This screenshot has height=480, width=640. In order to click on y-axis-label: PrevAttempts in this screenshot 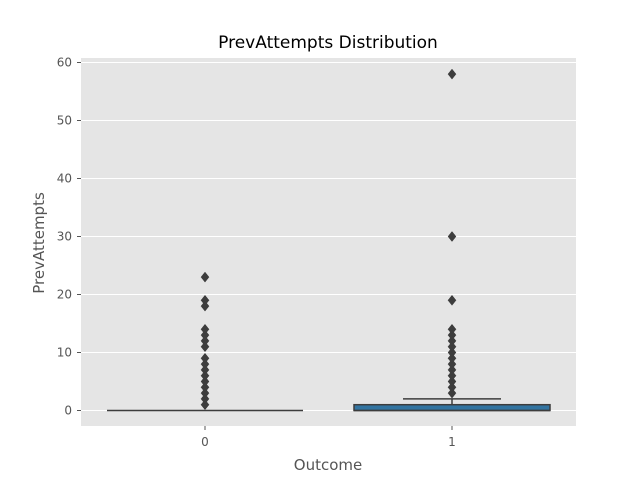, I will do `click(39, 243)`.